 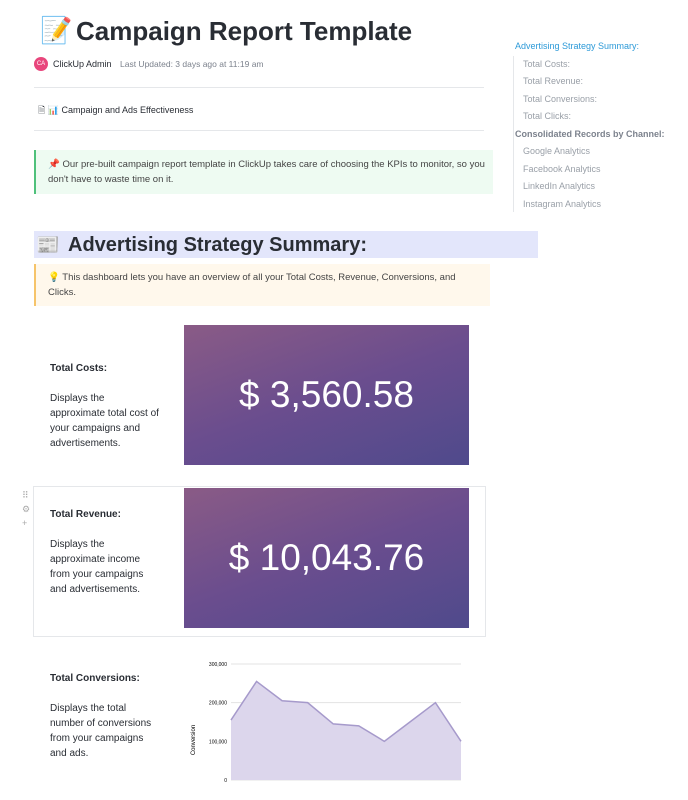 I want to click on chart: Conversion 0 100,000 200,000 300,000, so click(x=326, y=723).